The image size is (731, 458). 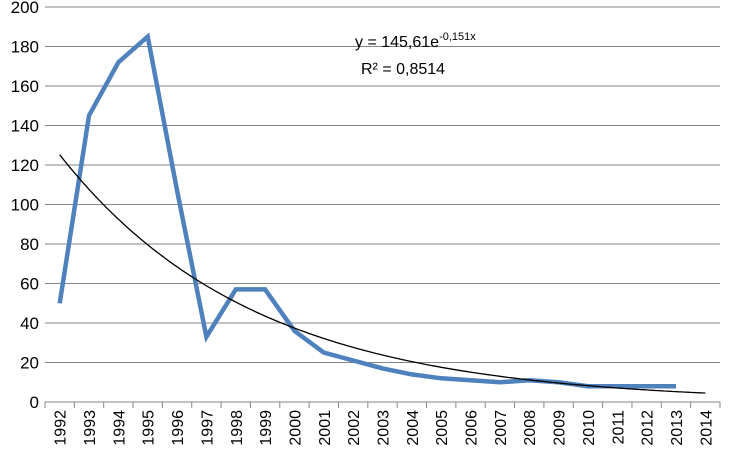 I want to click on x-tick-label-2005: 2005, so click(x=442, y=428).